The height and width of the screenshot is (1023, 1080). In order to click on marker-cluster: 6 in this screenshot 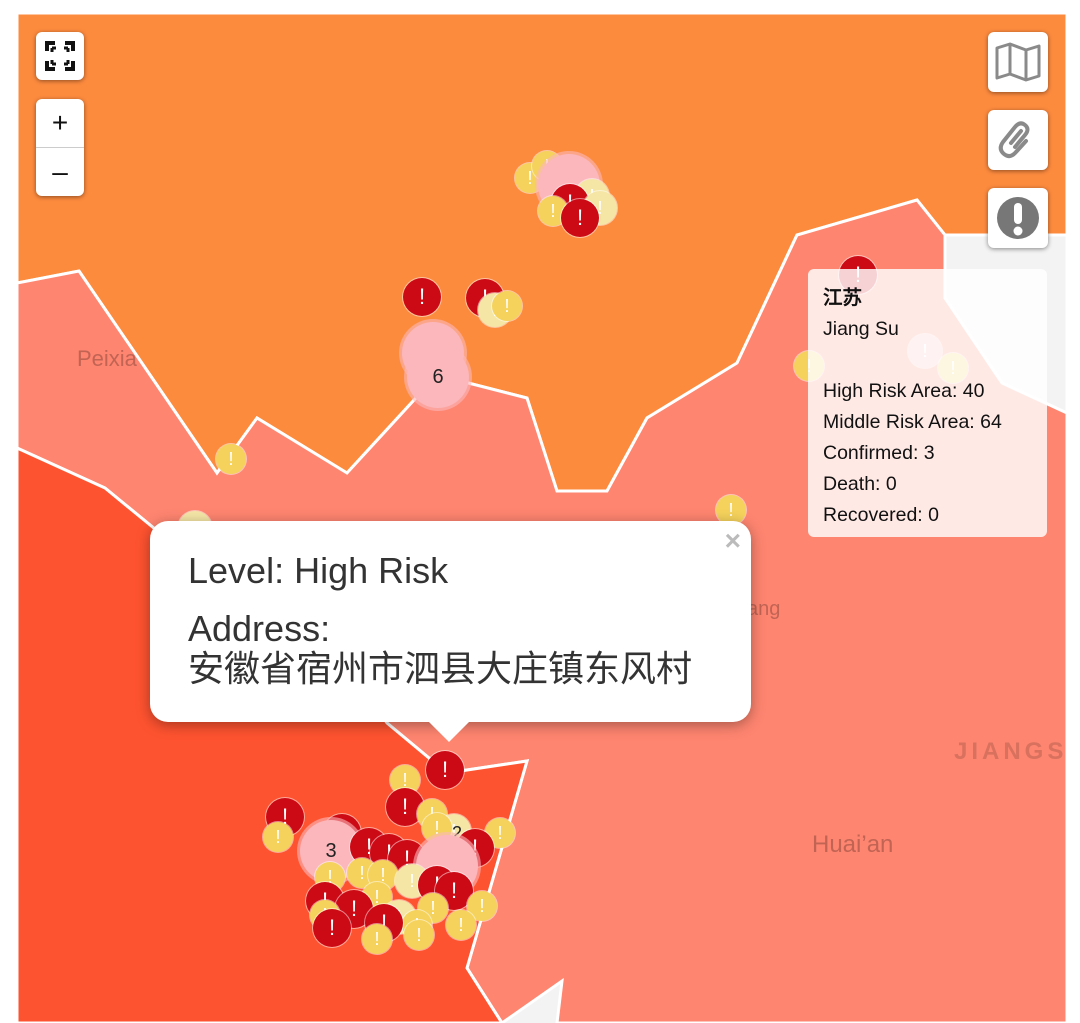, I will do `click(438, 377)`.